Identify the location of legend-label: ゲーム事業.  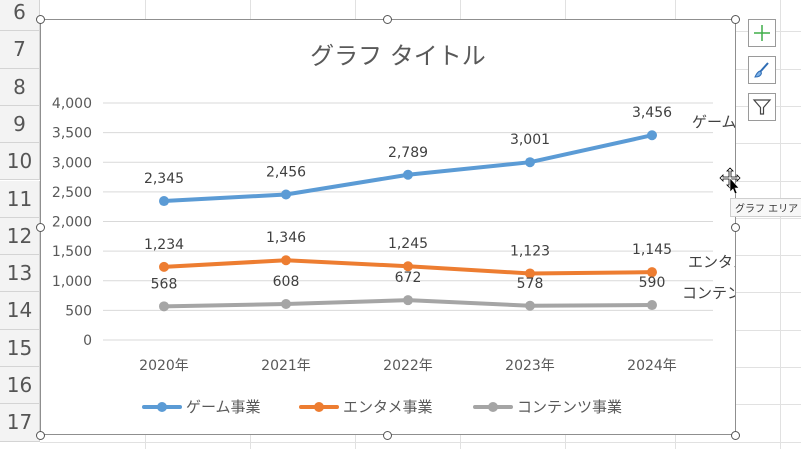
(223, 407).